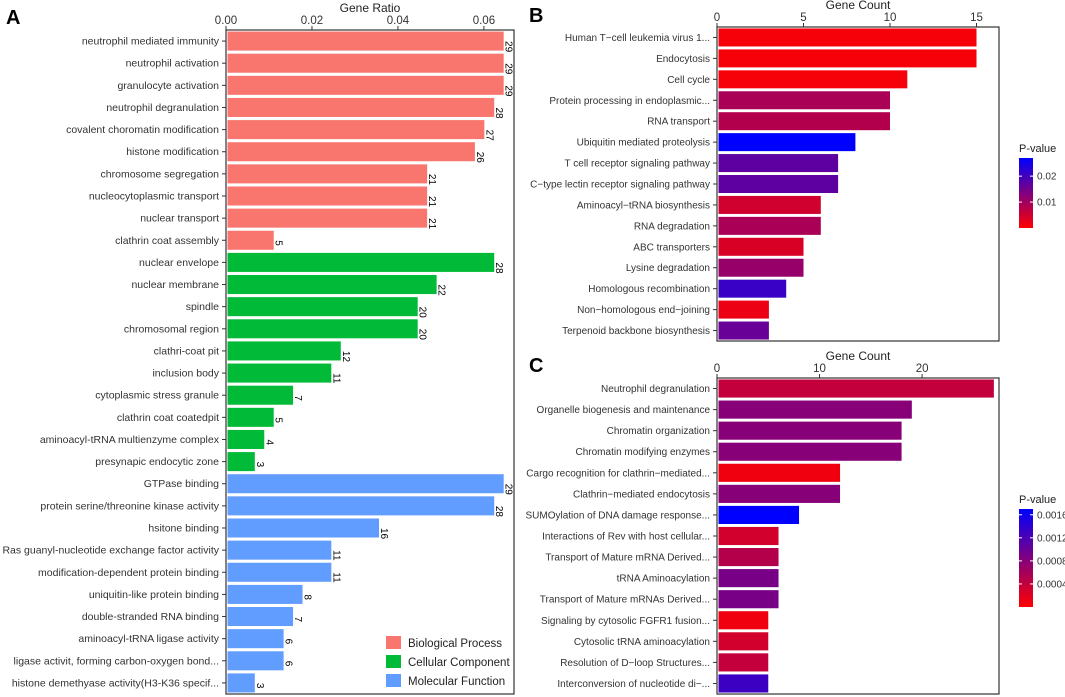  I want to click on category-label: spindle, so click(202, 307).